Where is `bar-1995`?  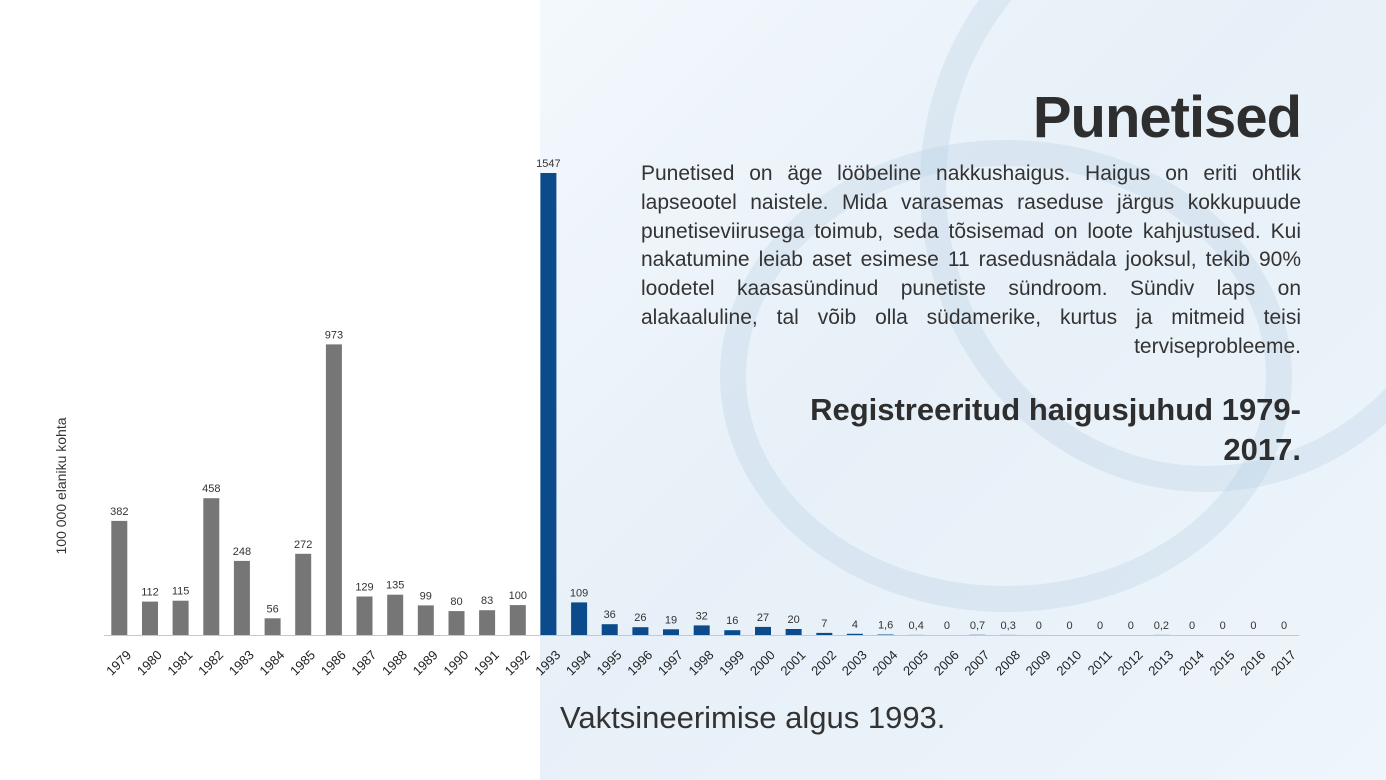
bar-1995 is located at coordinates (609, 629).